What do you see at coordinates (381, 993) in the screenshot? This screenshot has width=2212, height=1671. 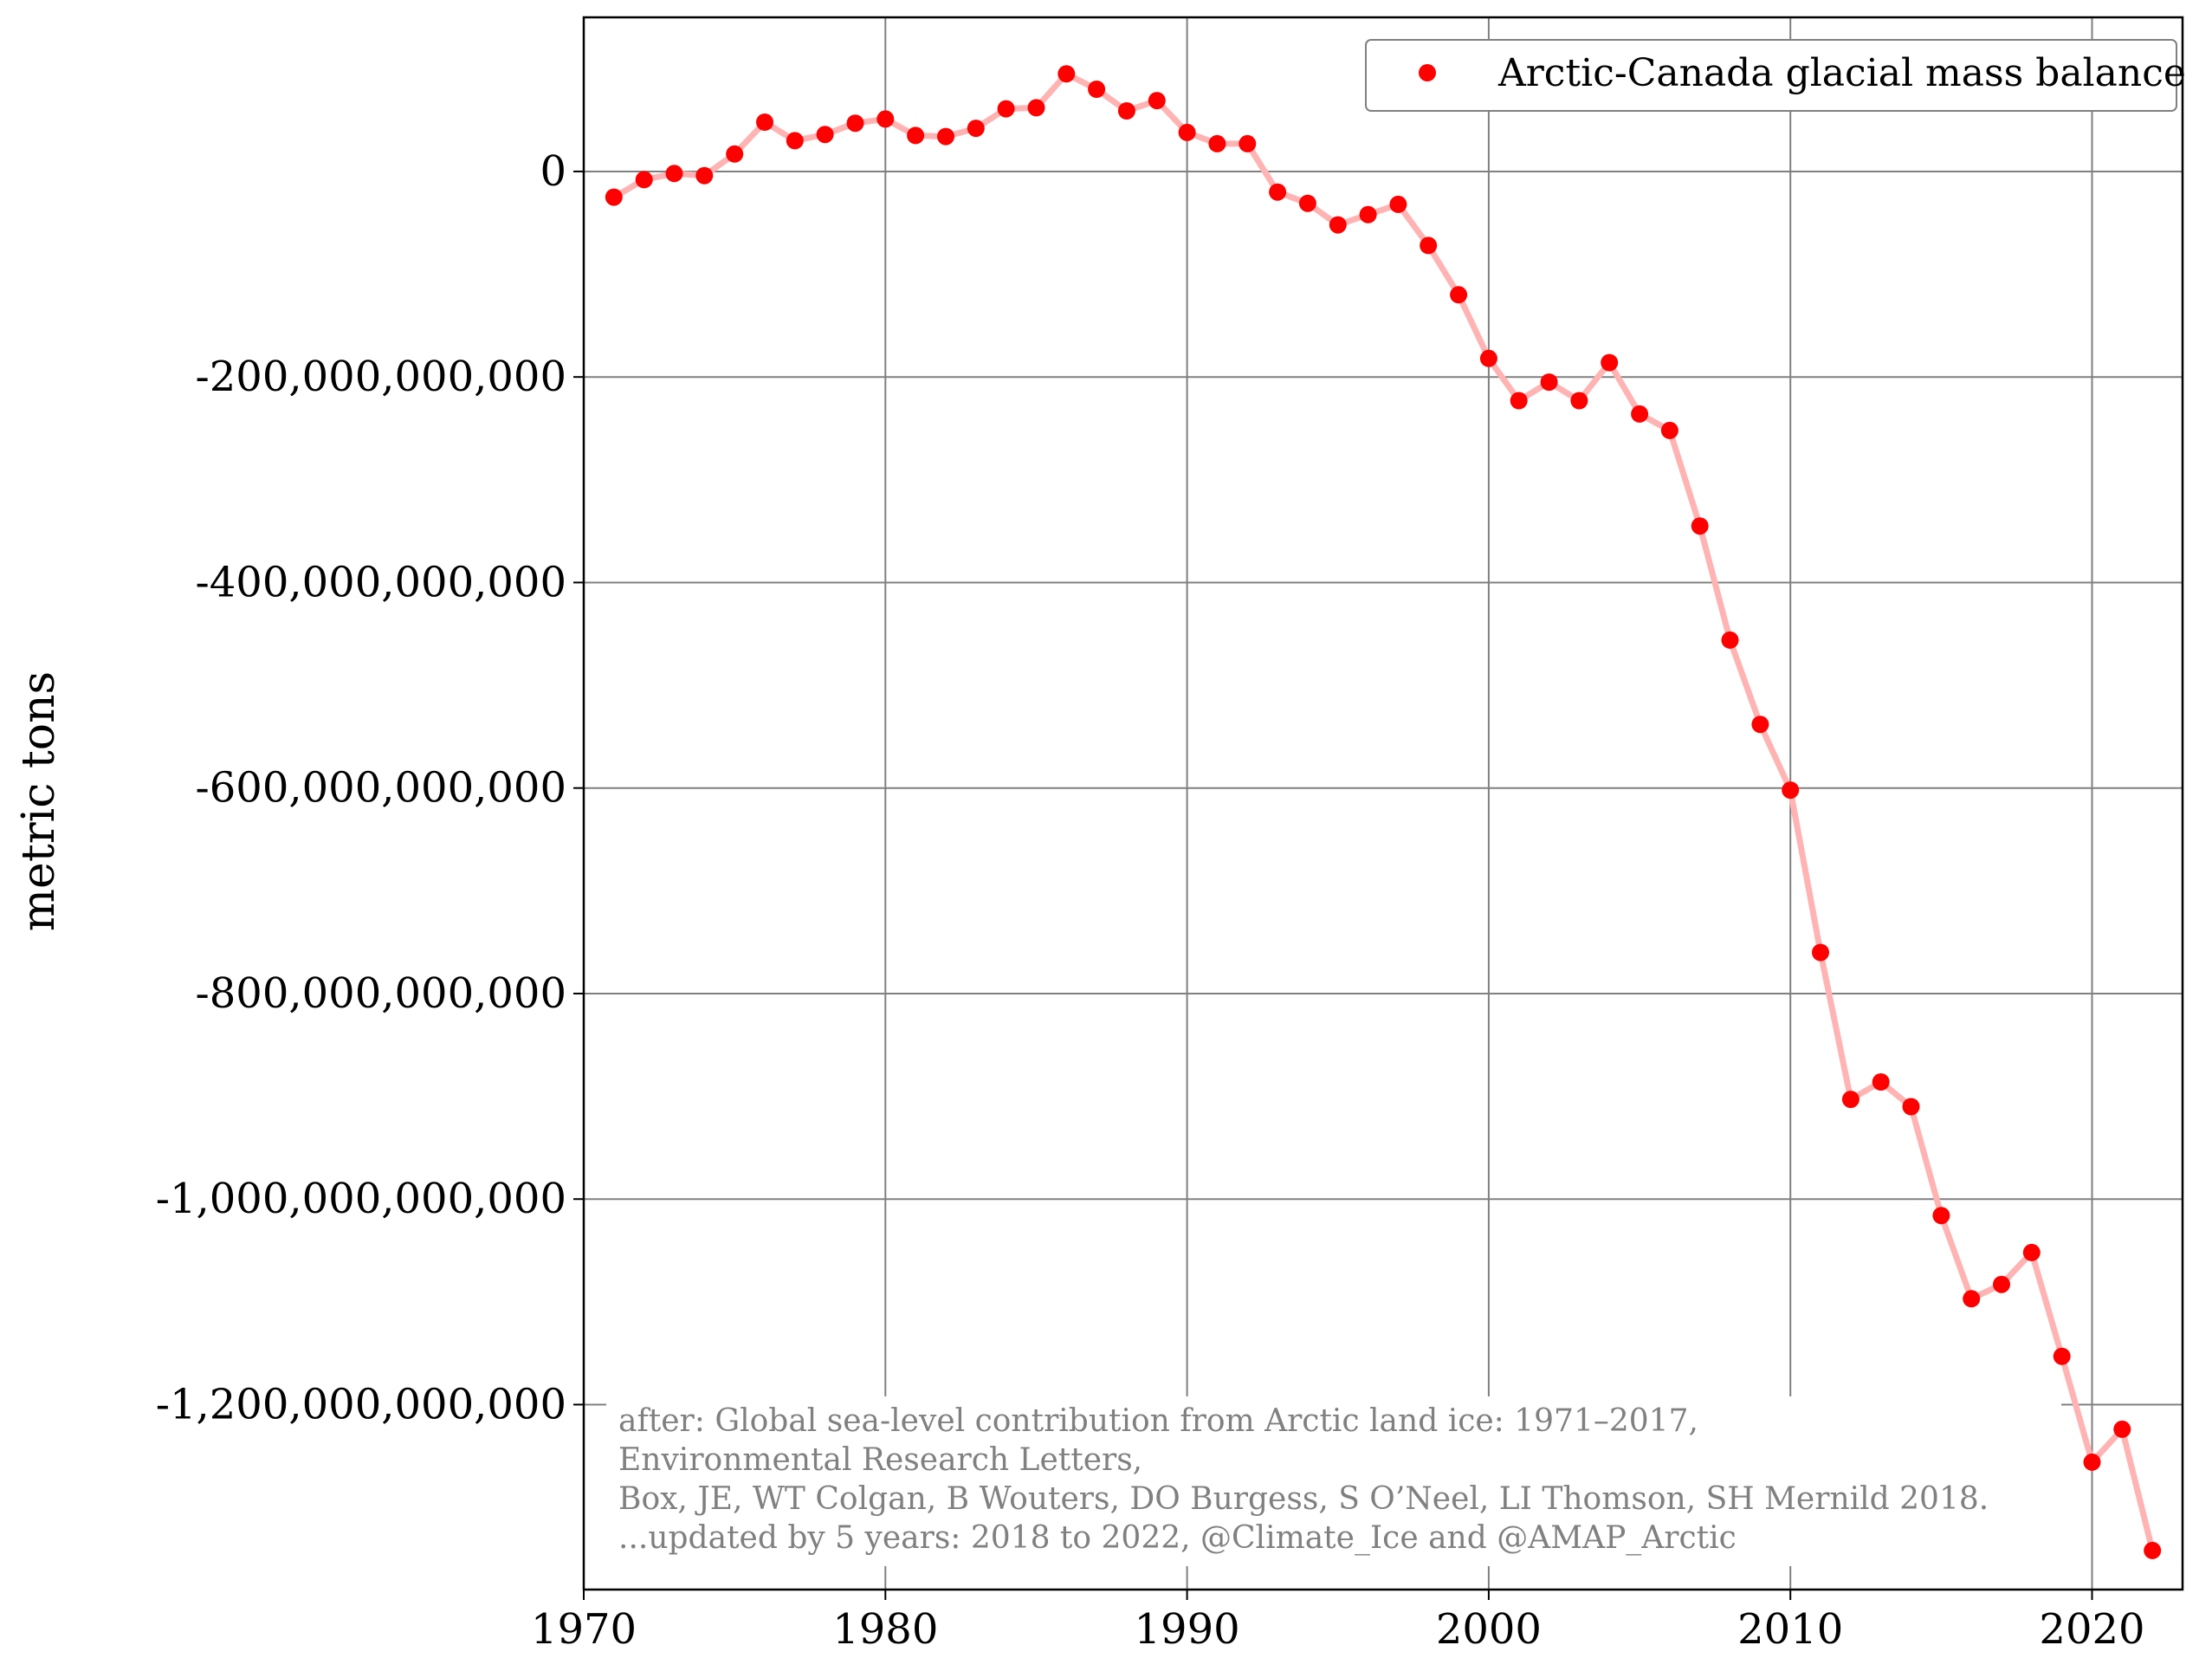 I see `y-tick-label: -800,000,000,000` at bounding box center [381, 993].